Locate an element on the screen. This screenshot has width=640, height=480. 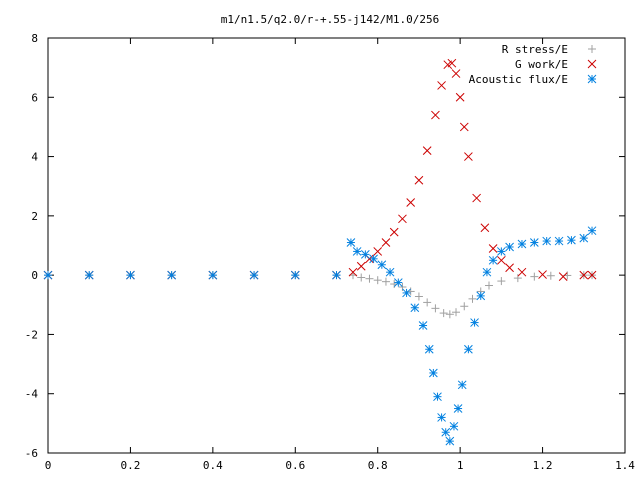
legend-label: G work/E is located at coordinates (541, 64).